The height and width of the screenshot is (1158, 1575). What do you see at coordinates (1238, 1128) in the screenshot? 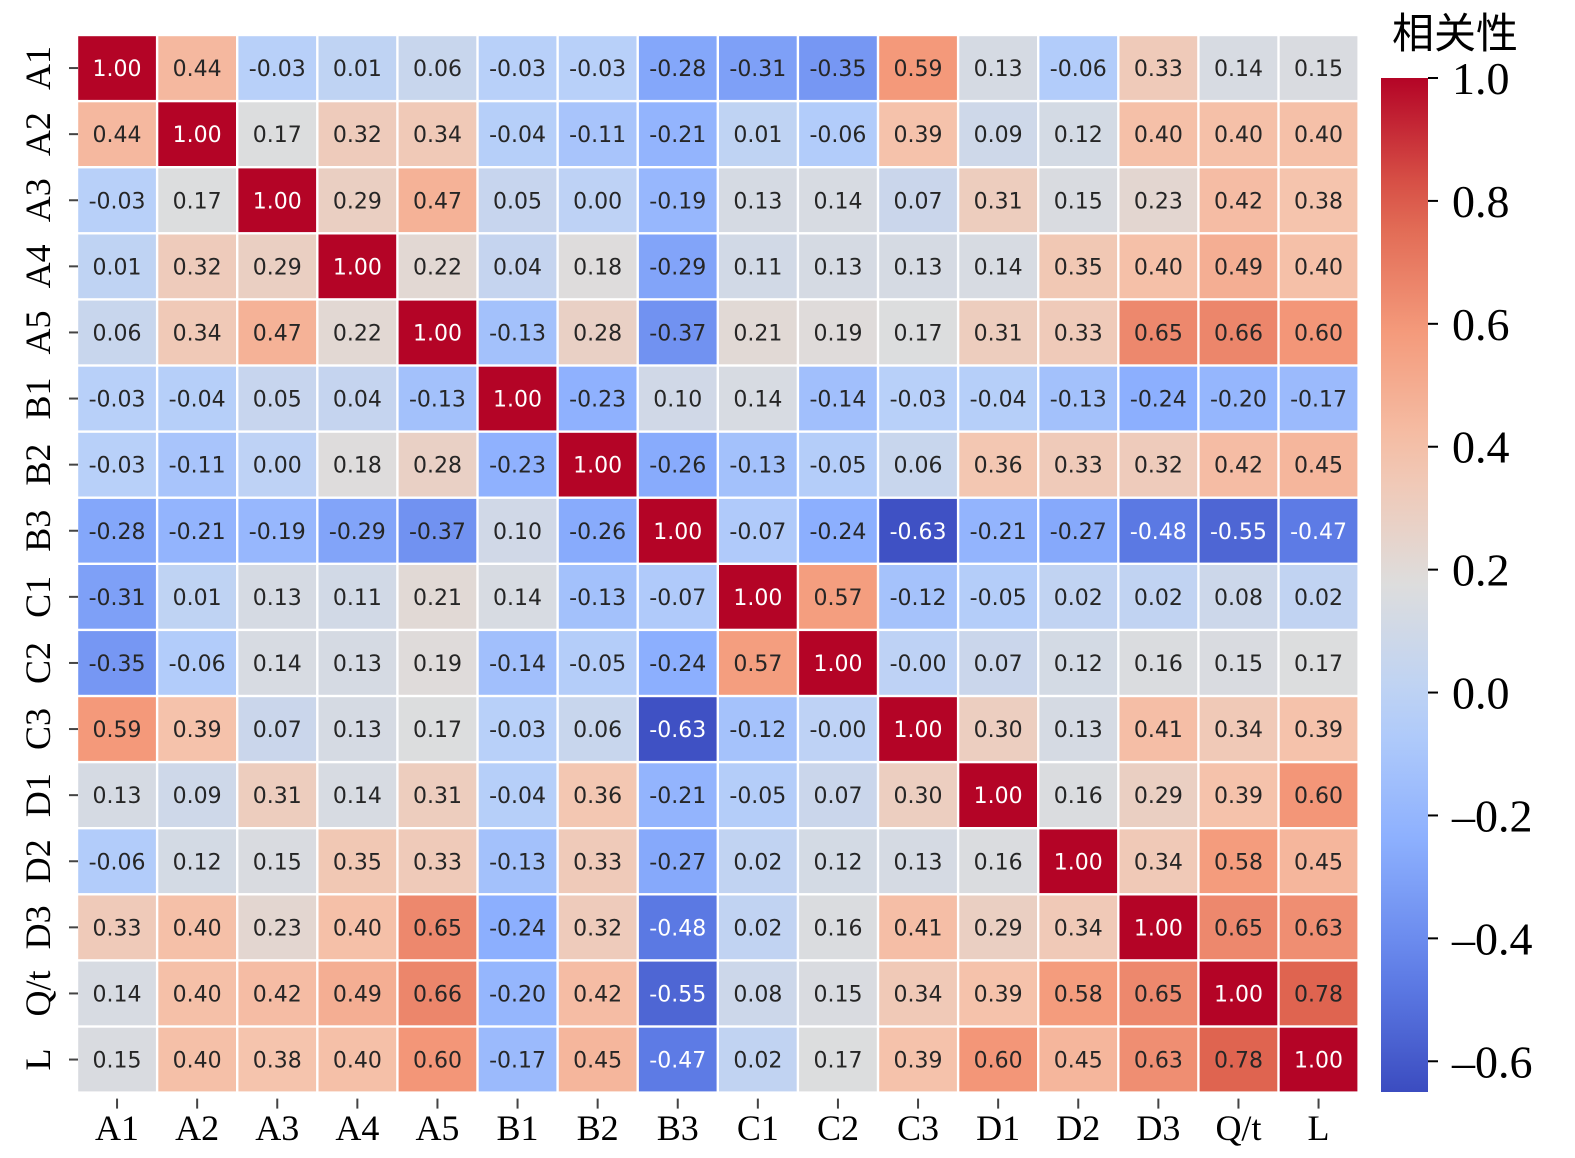
I see `x-tick-label: Q/t` at bounding box center [1238, 1128].